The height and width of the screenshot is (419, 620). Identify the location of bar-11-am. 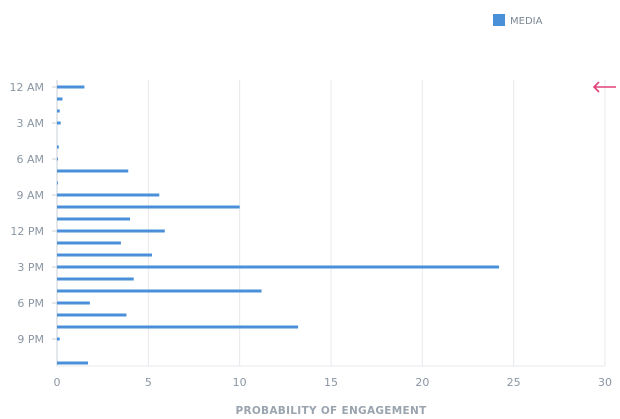
(94, 219).